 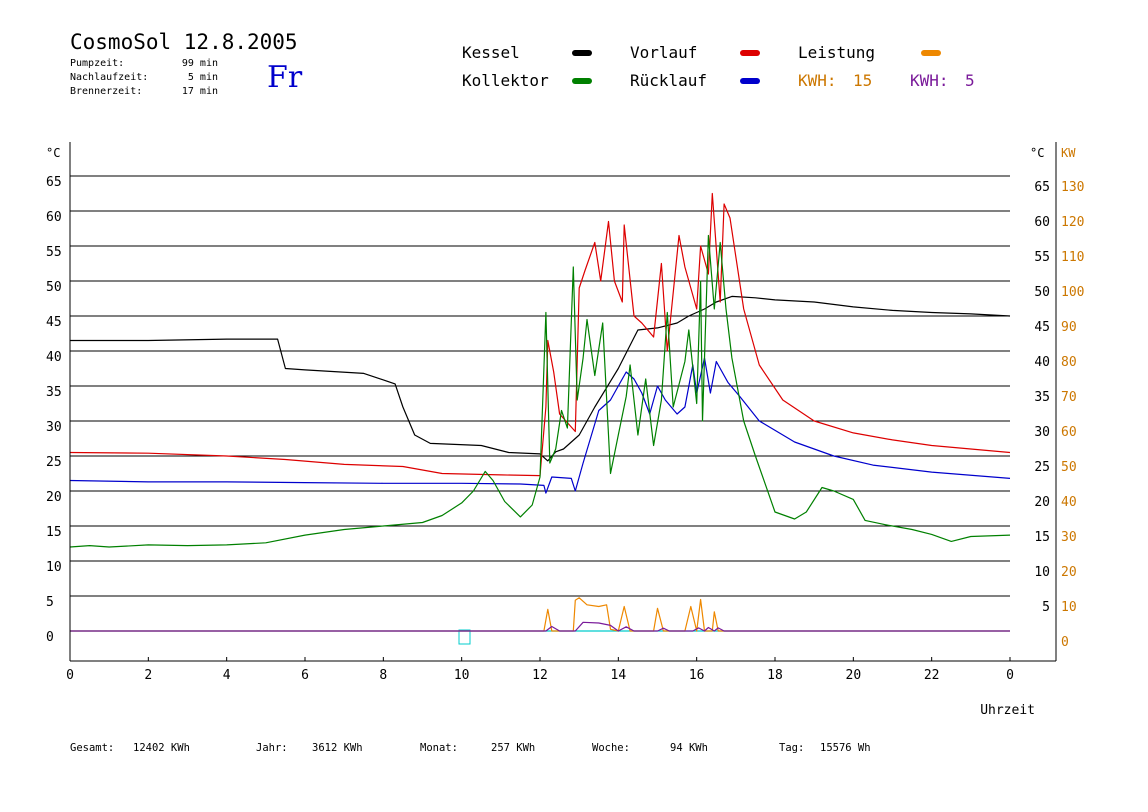 What do you see at coordinates (305, 675) in the screenshot?
I see `x-tick-label: 6` at bounding box center [305, 675].